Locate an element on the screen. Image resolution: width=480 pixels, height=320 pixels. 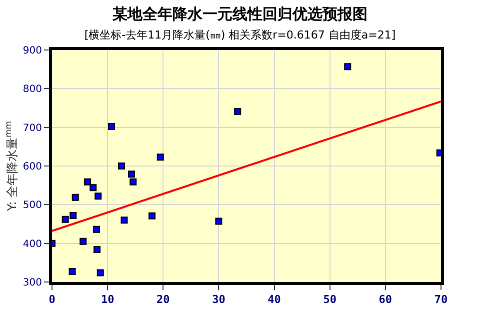
y-tick-label: 600 is located at coordinates (32, 167).